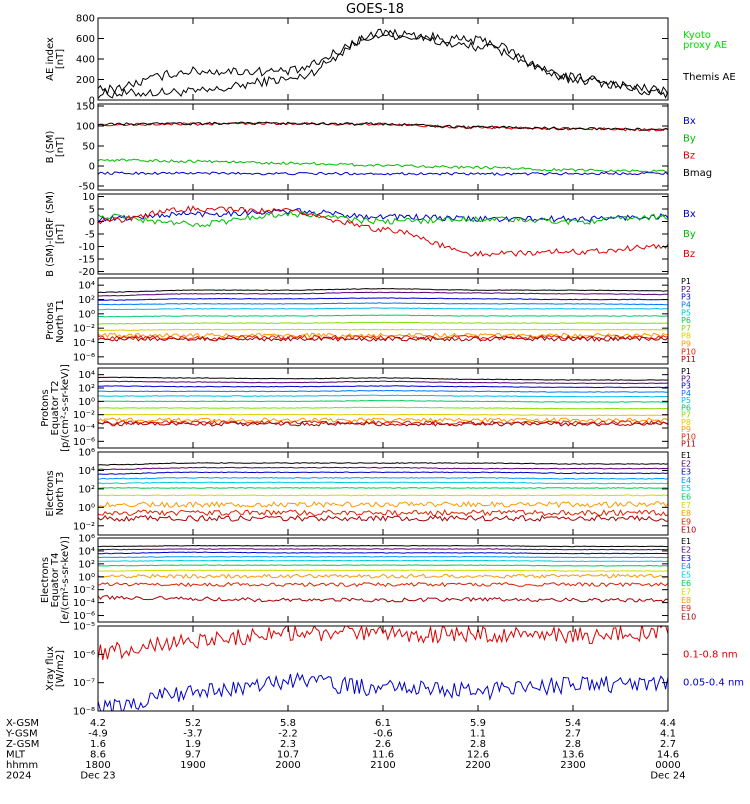 Image resolution: width=750 pixels, height=804 pixels. What do you see at coordinates (85, 19) in the screenshot?
I see `y-tick-label: 800` at bounding box center [85, 19].